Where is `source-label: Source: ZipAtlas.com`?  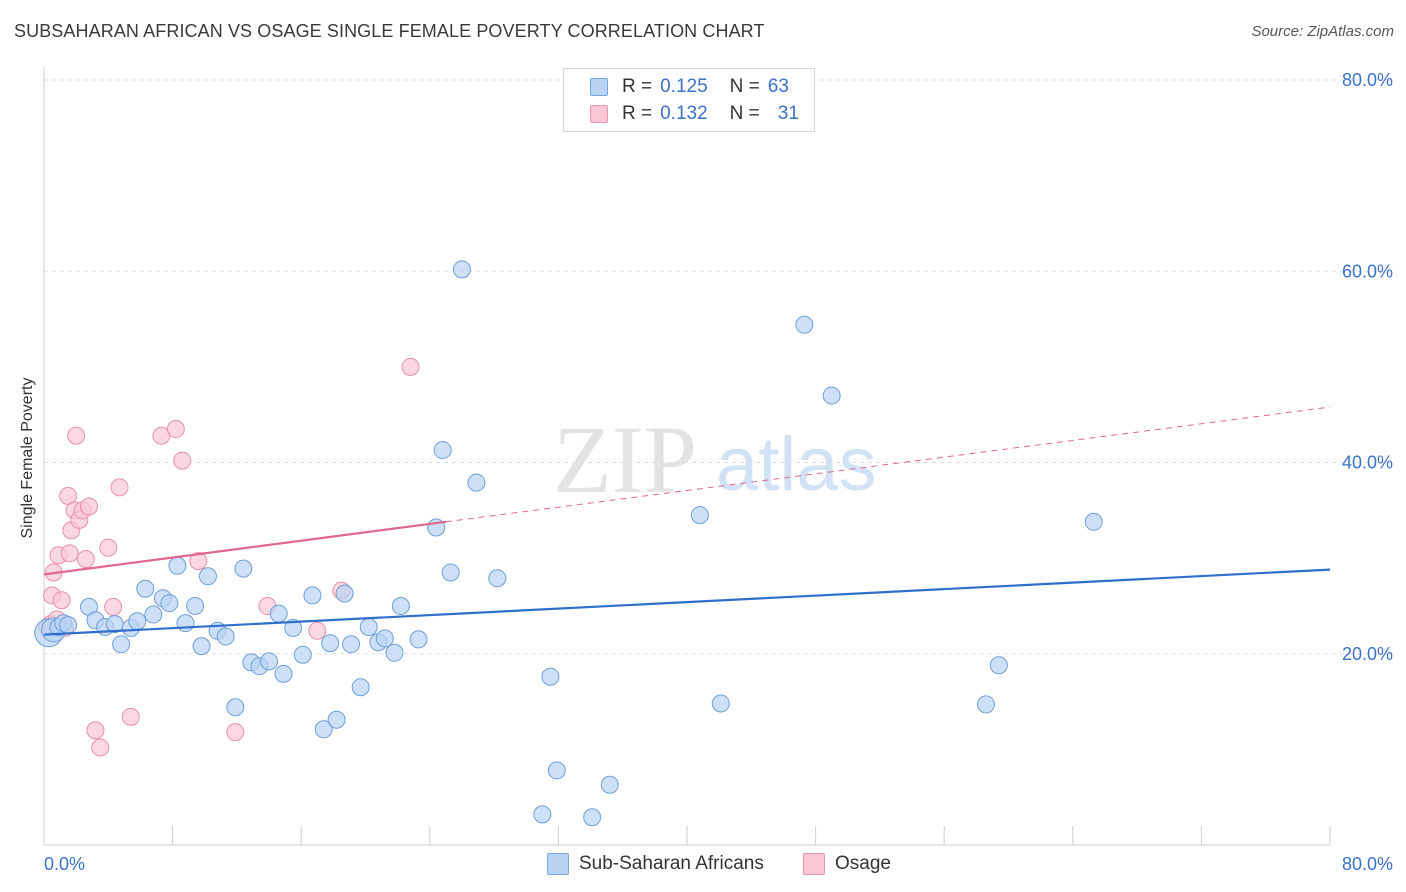 source-label: Source: ZipAtlas.com is located at coordinates (1322, 31).